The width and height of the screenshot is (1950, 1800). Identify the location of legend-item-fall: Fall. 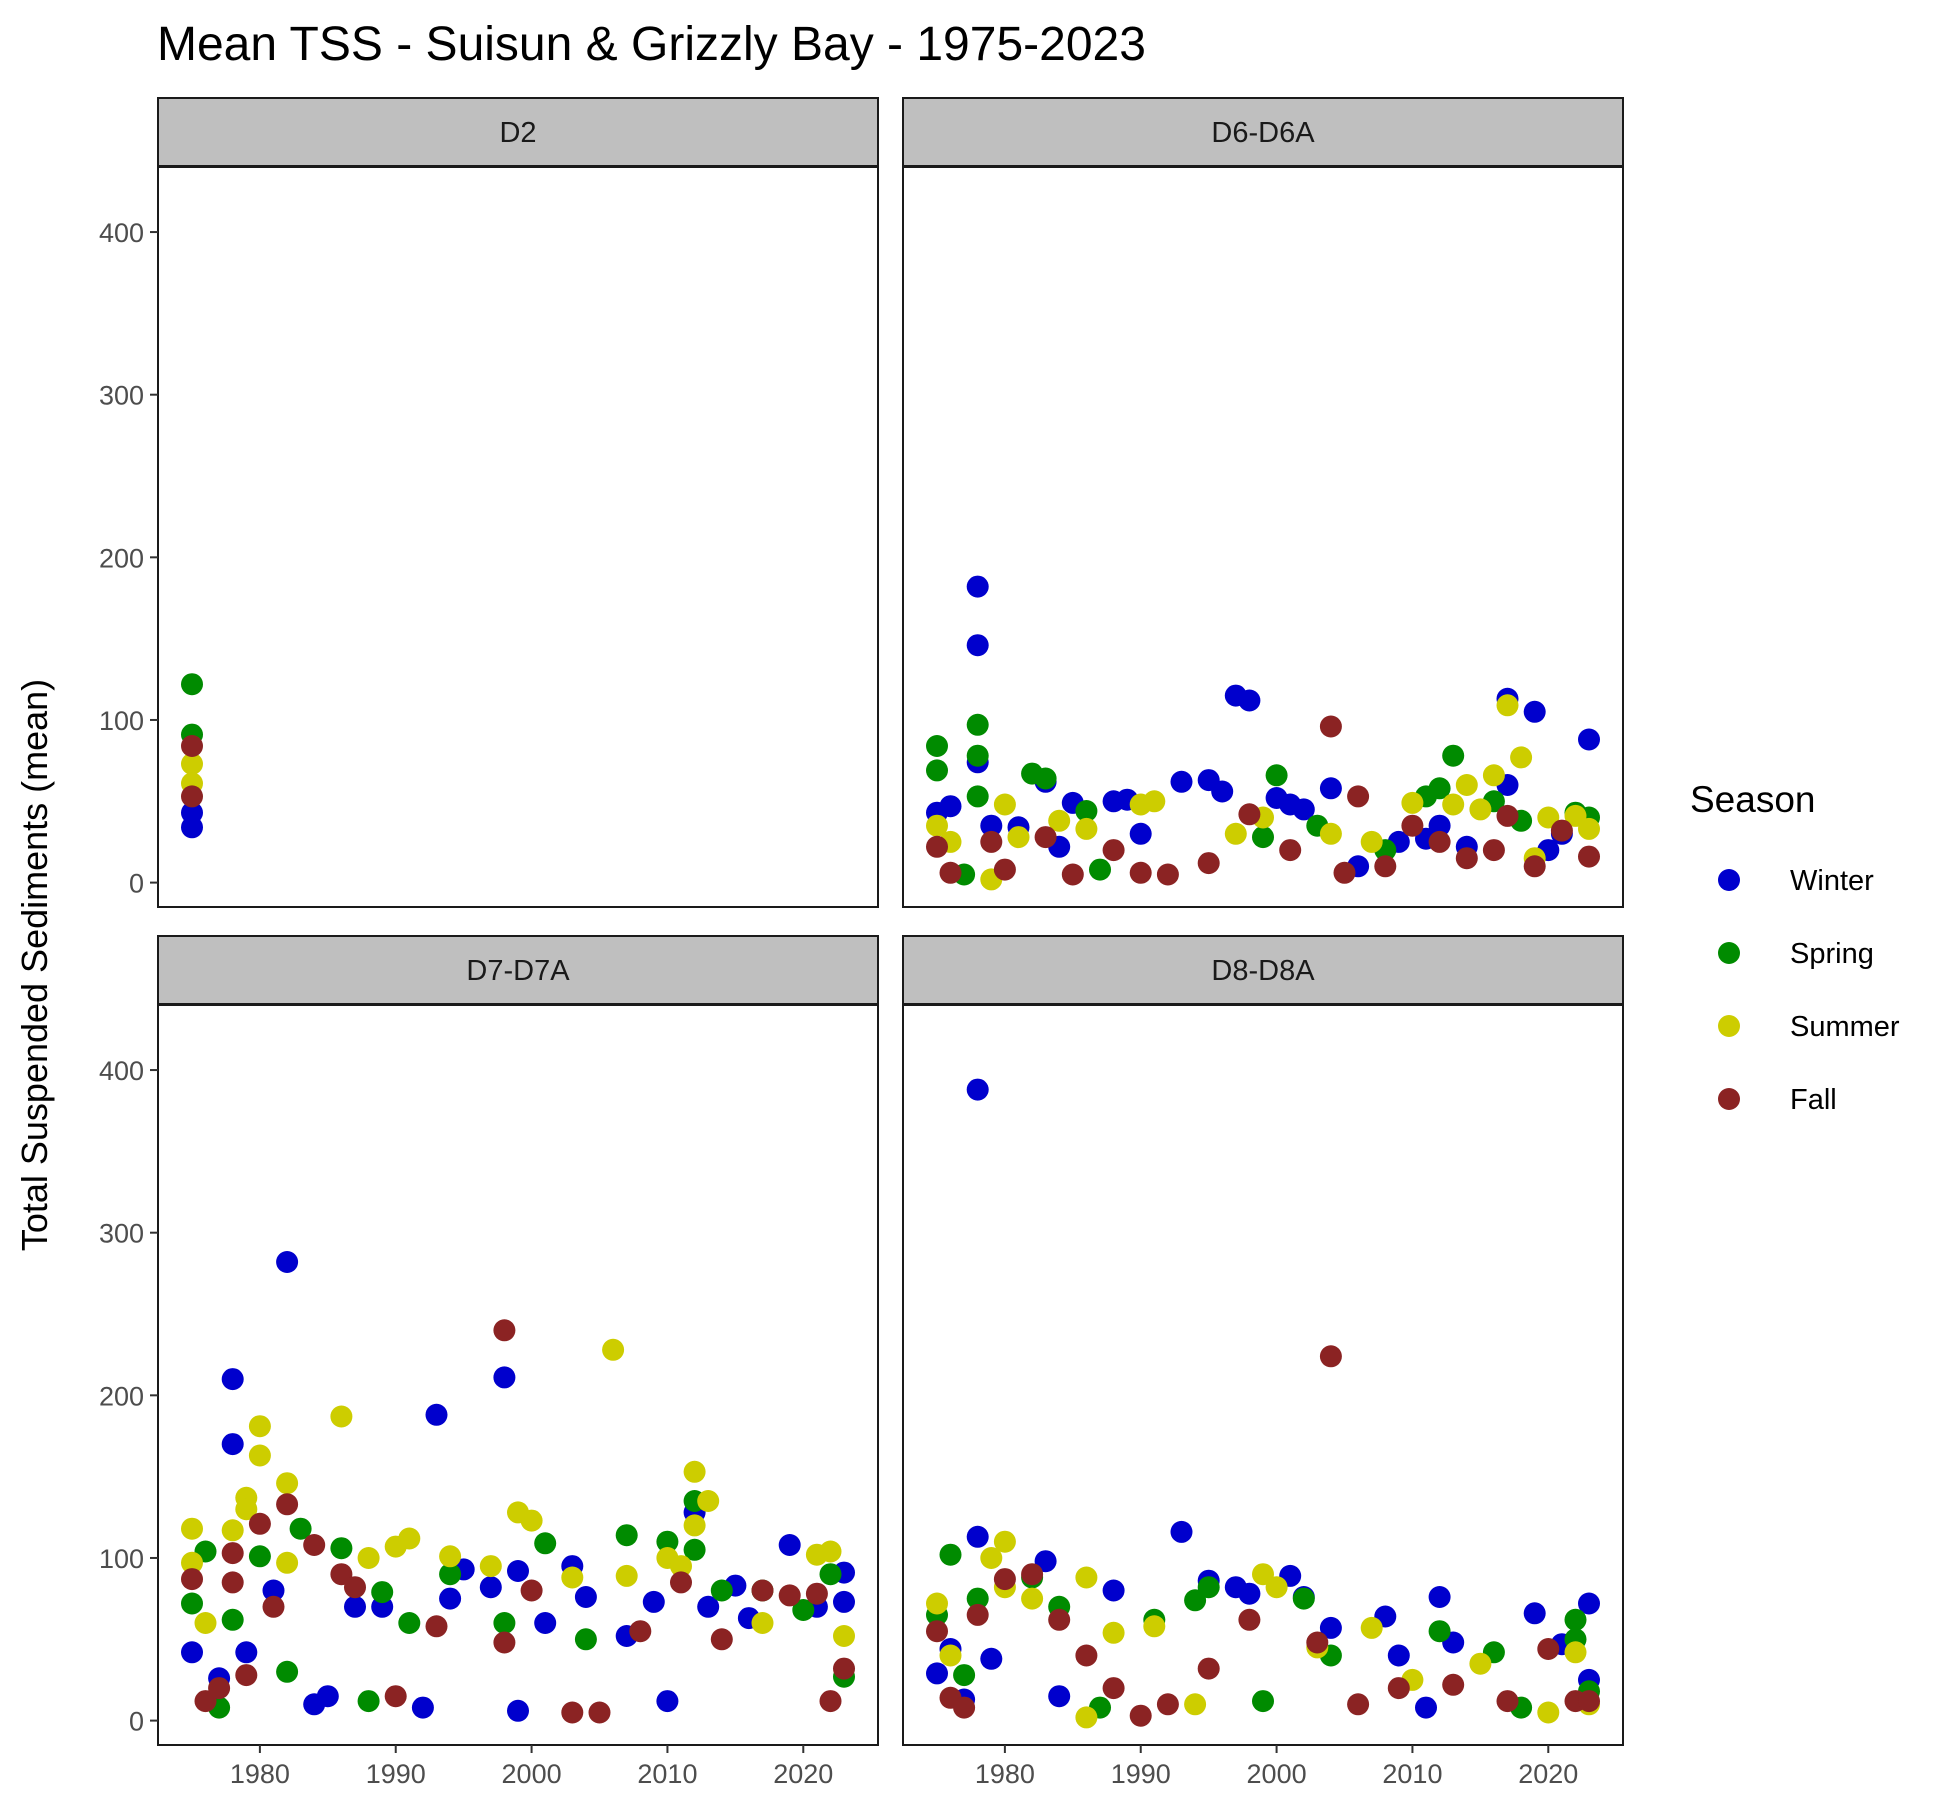
(1777, 1100).